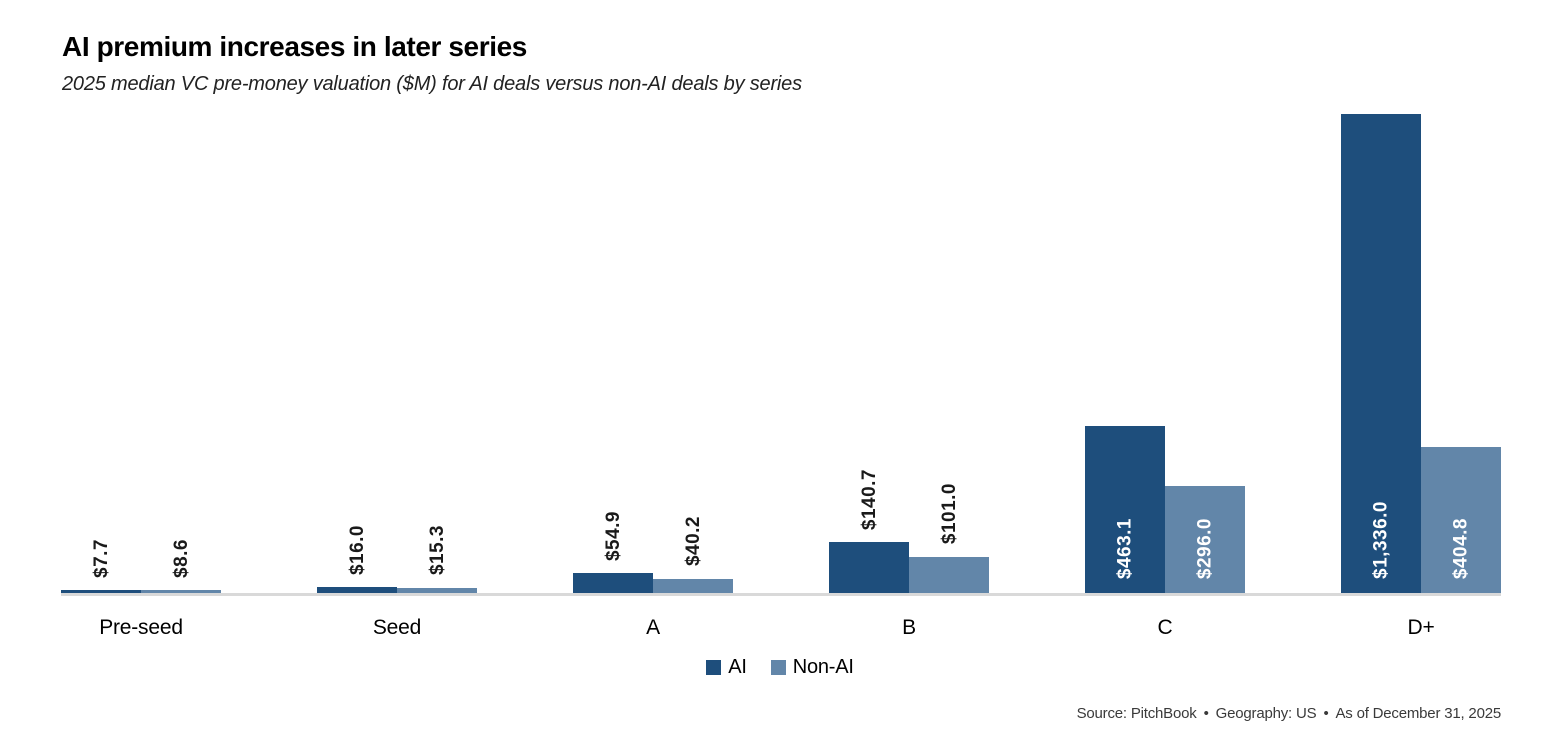 The width and height of the screenshot is (1560, 756). I want to click on bar-slot: $7.7, so click(101, 353).